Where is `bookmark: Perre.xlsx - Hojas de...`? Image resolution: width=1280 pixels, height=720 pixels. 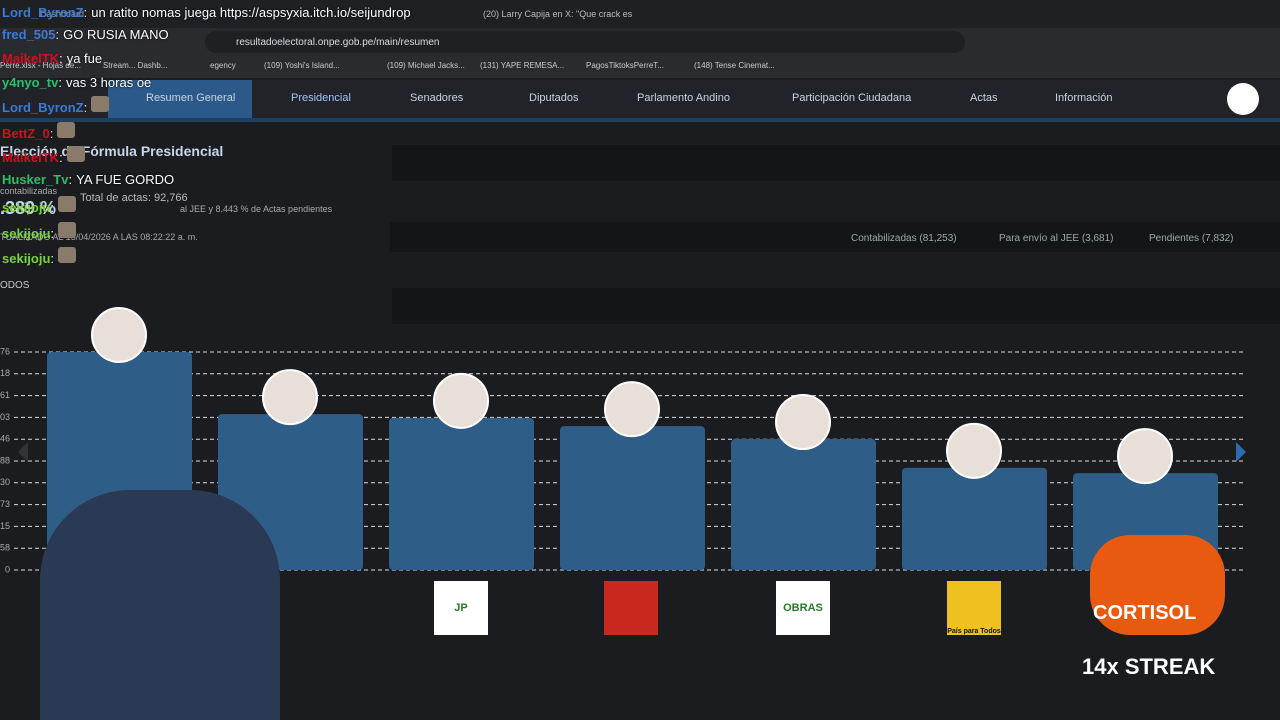 bookmark: Perre.xlsx - Hojas de... is located at coordinates (40, 65).